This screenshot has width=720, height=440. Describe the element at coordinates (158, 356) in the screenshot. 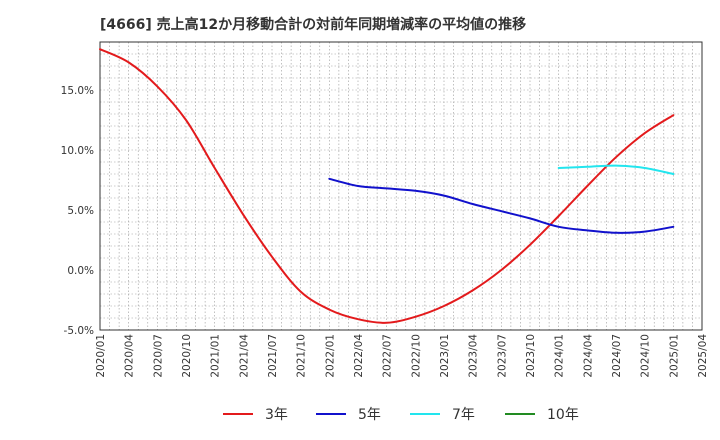

I see `x-tick-label: 2020/07` at that location.